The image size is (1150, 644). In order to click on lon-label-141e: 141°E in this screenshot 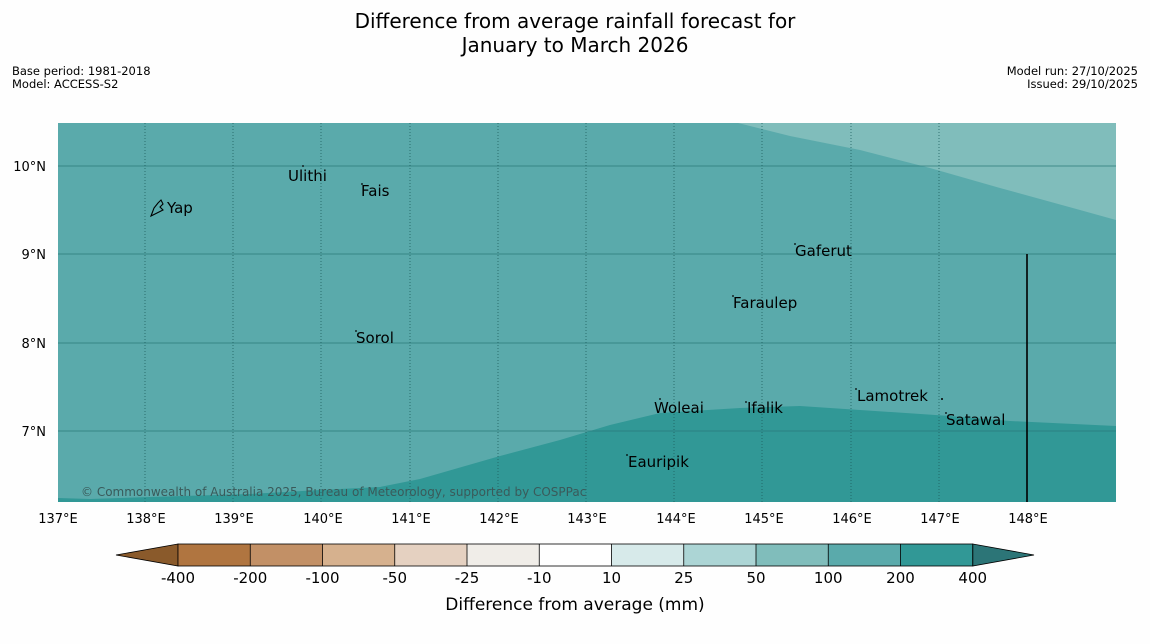, I will do `click(411, 519)`.